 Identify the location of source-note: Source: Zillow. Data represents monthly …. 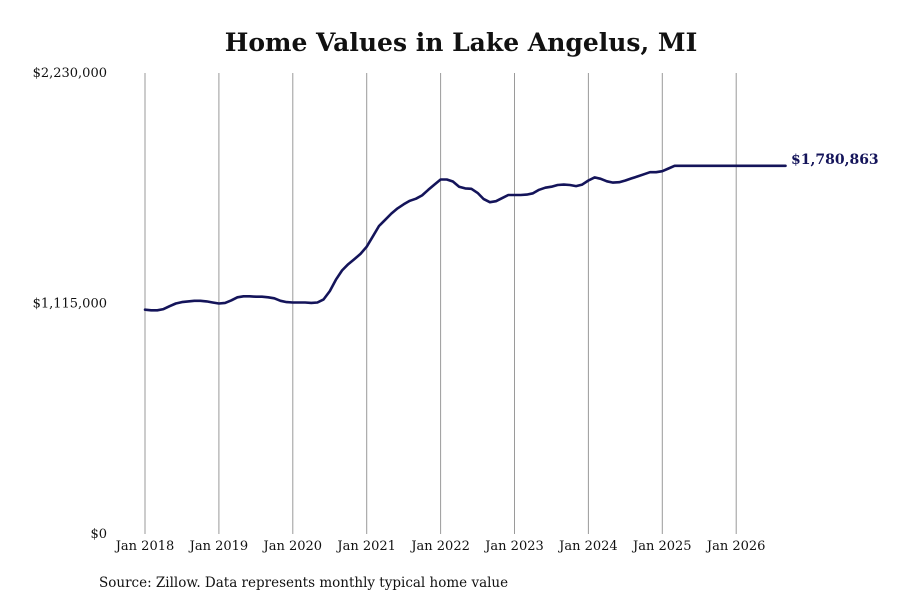
(303, 583).